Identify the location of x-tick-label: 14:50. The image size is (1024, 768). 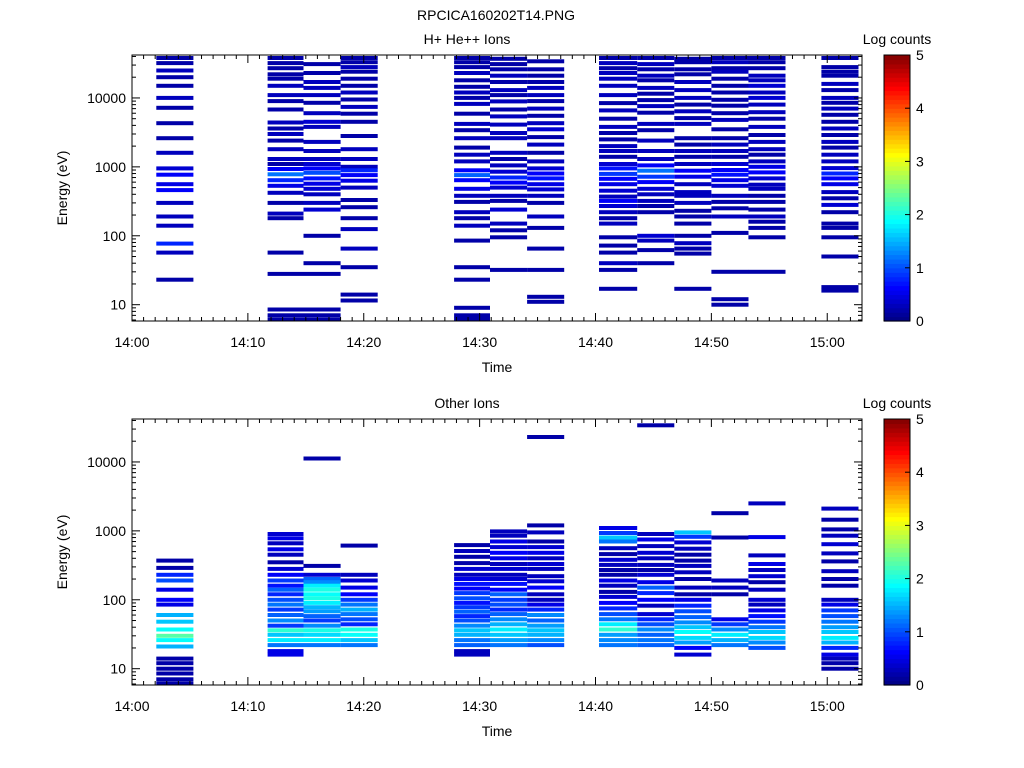
(711, 706).